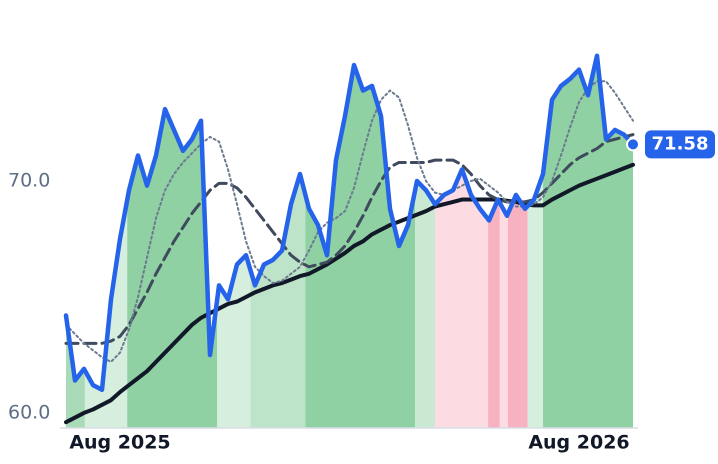 Image resolution: width=718 pixels, height=464 pixels. I want to click on x-tick-label: Aug 2025, so click(119, 443).